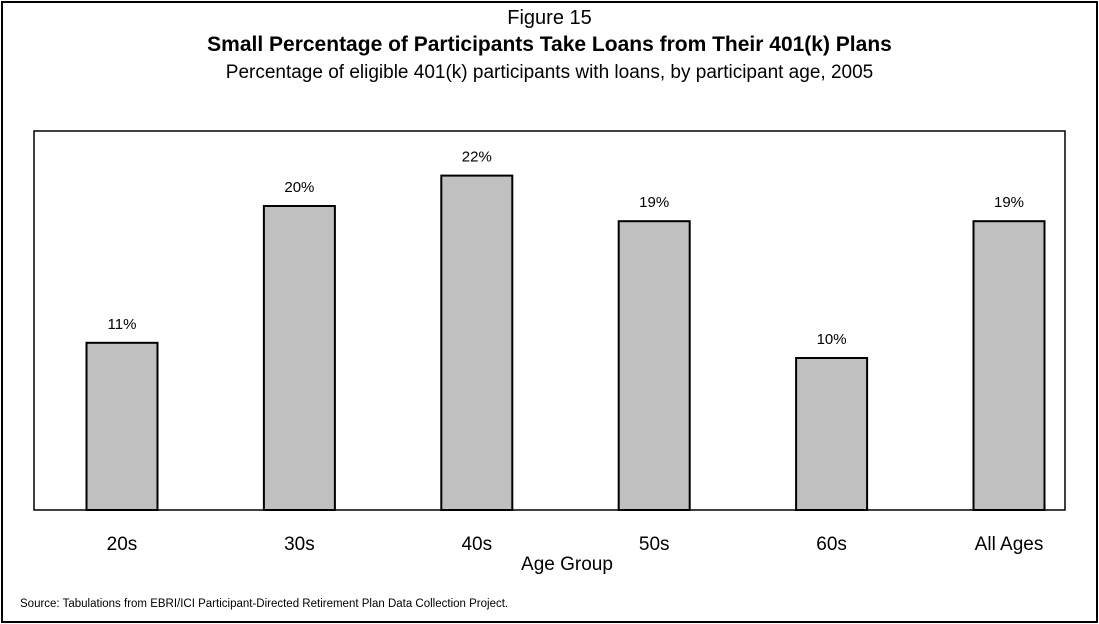 This screenshot has width=1099, height=624. What do you see at coordinates (575, 544) in the screenshot?
I see `x-tick-labels: 20s 30s 40s 50s 60s All Ages` at bounding box center [575, 544].